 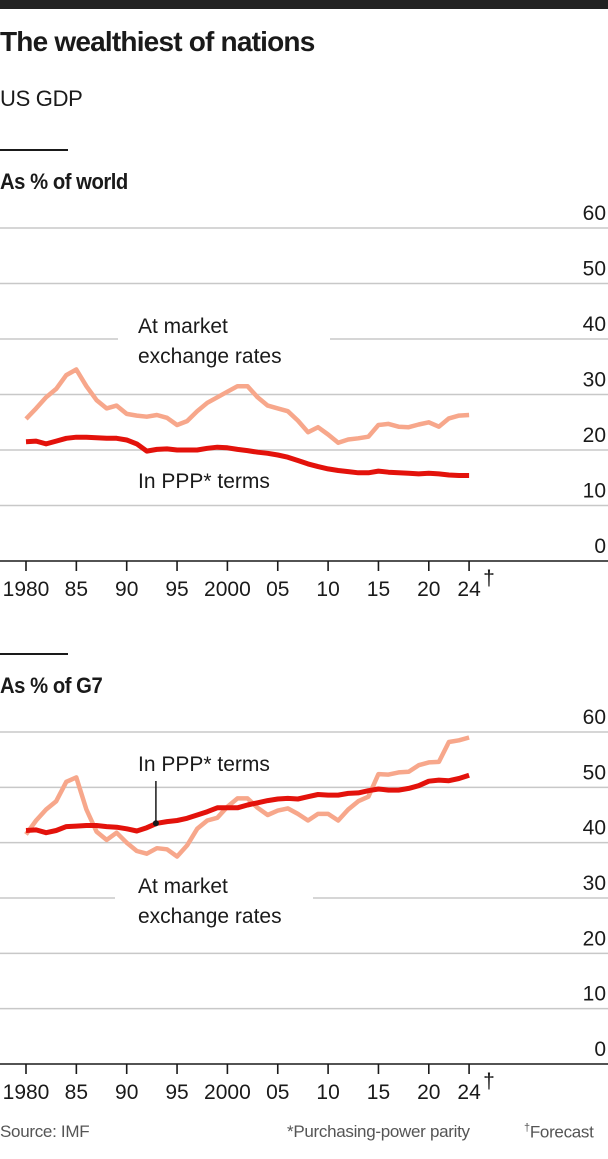 I want to click on leader-dot, so click(x=155, y=823).